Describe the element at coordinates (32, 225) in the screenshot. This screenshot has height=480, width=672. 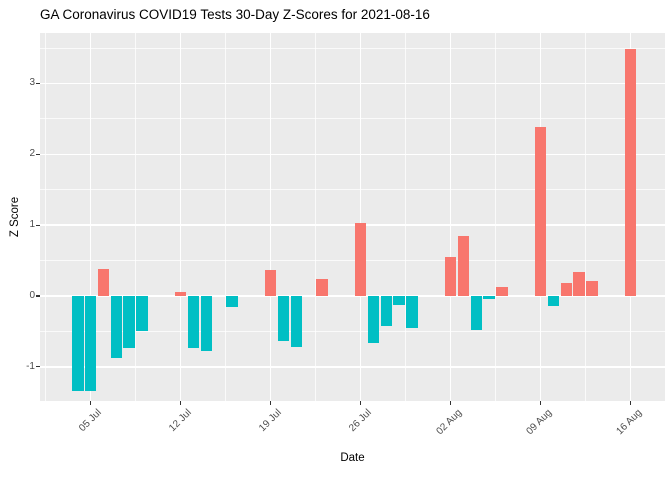
I see `y-tick-label: 1` at that location.